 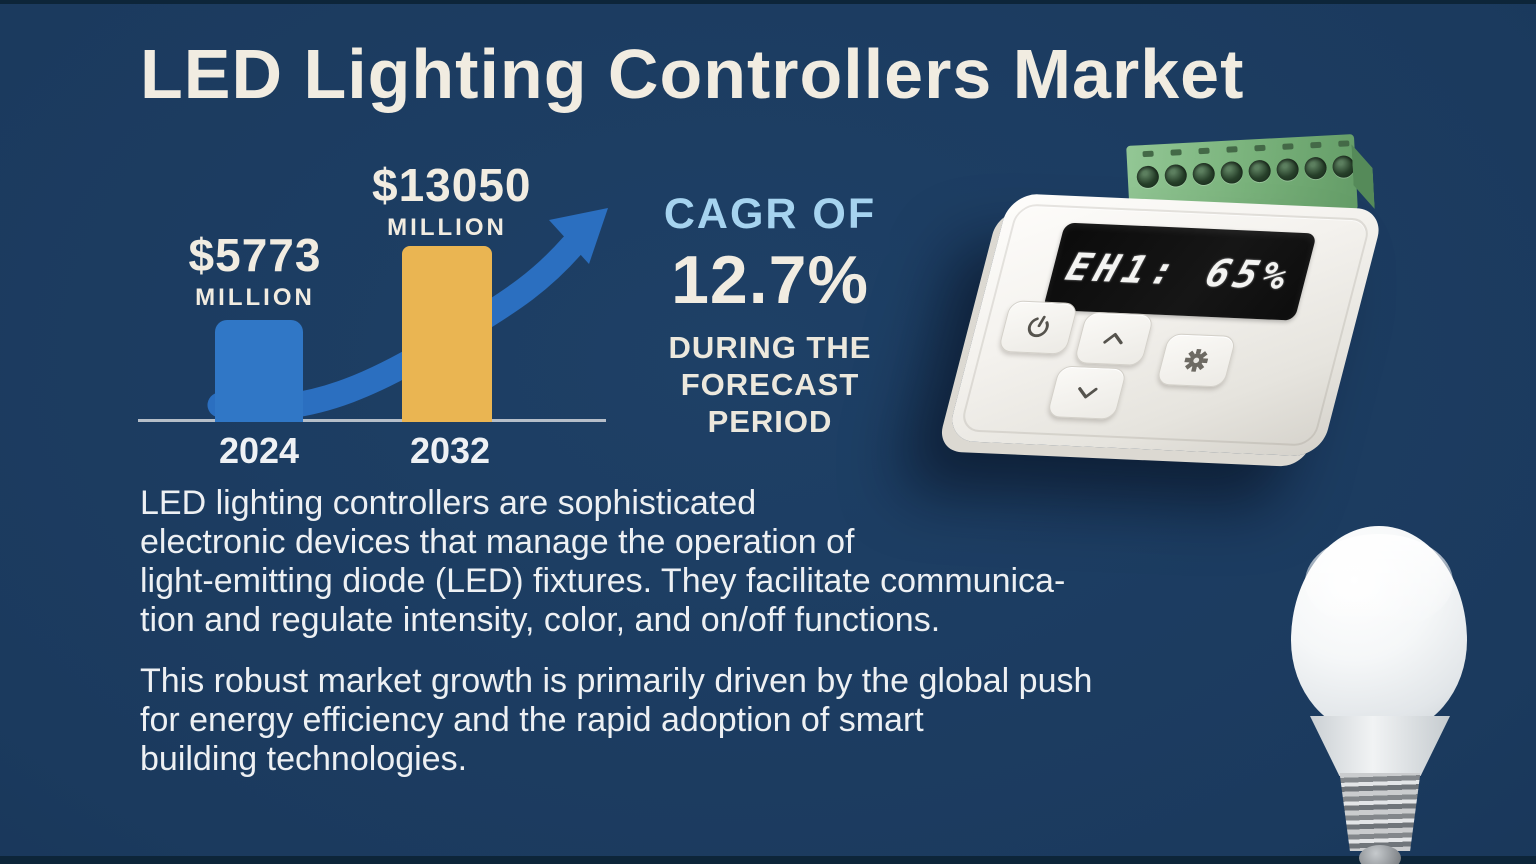 I want to click on value-label-2024: $5773 MILLION, so click(x=255, y=270).